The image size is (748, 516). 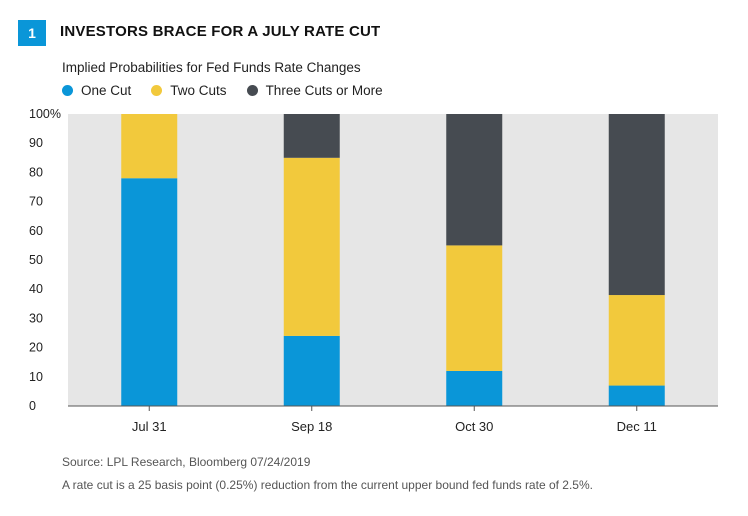 What do you see at coordinates (311, 426) in the screenshot?
I see `x-tick-label: Sep 18` at bounding box center [311, 426].